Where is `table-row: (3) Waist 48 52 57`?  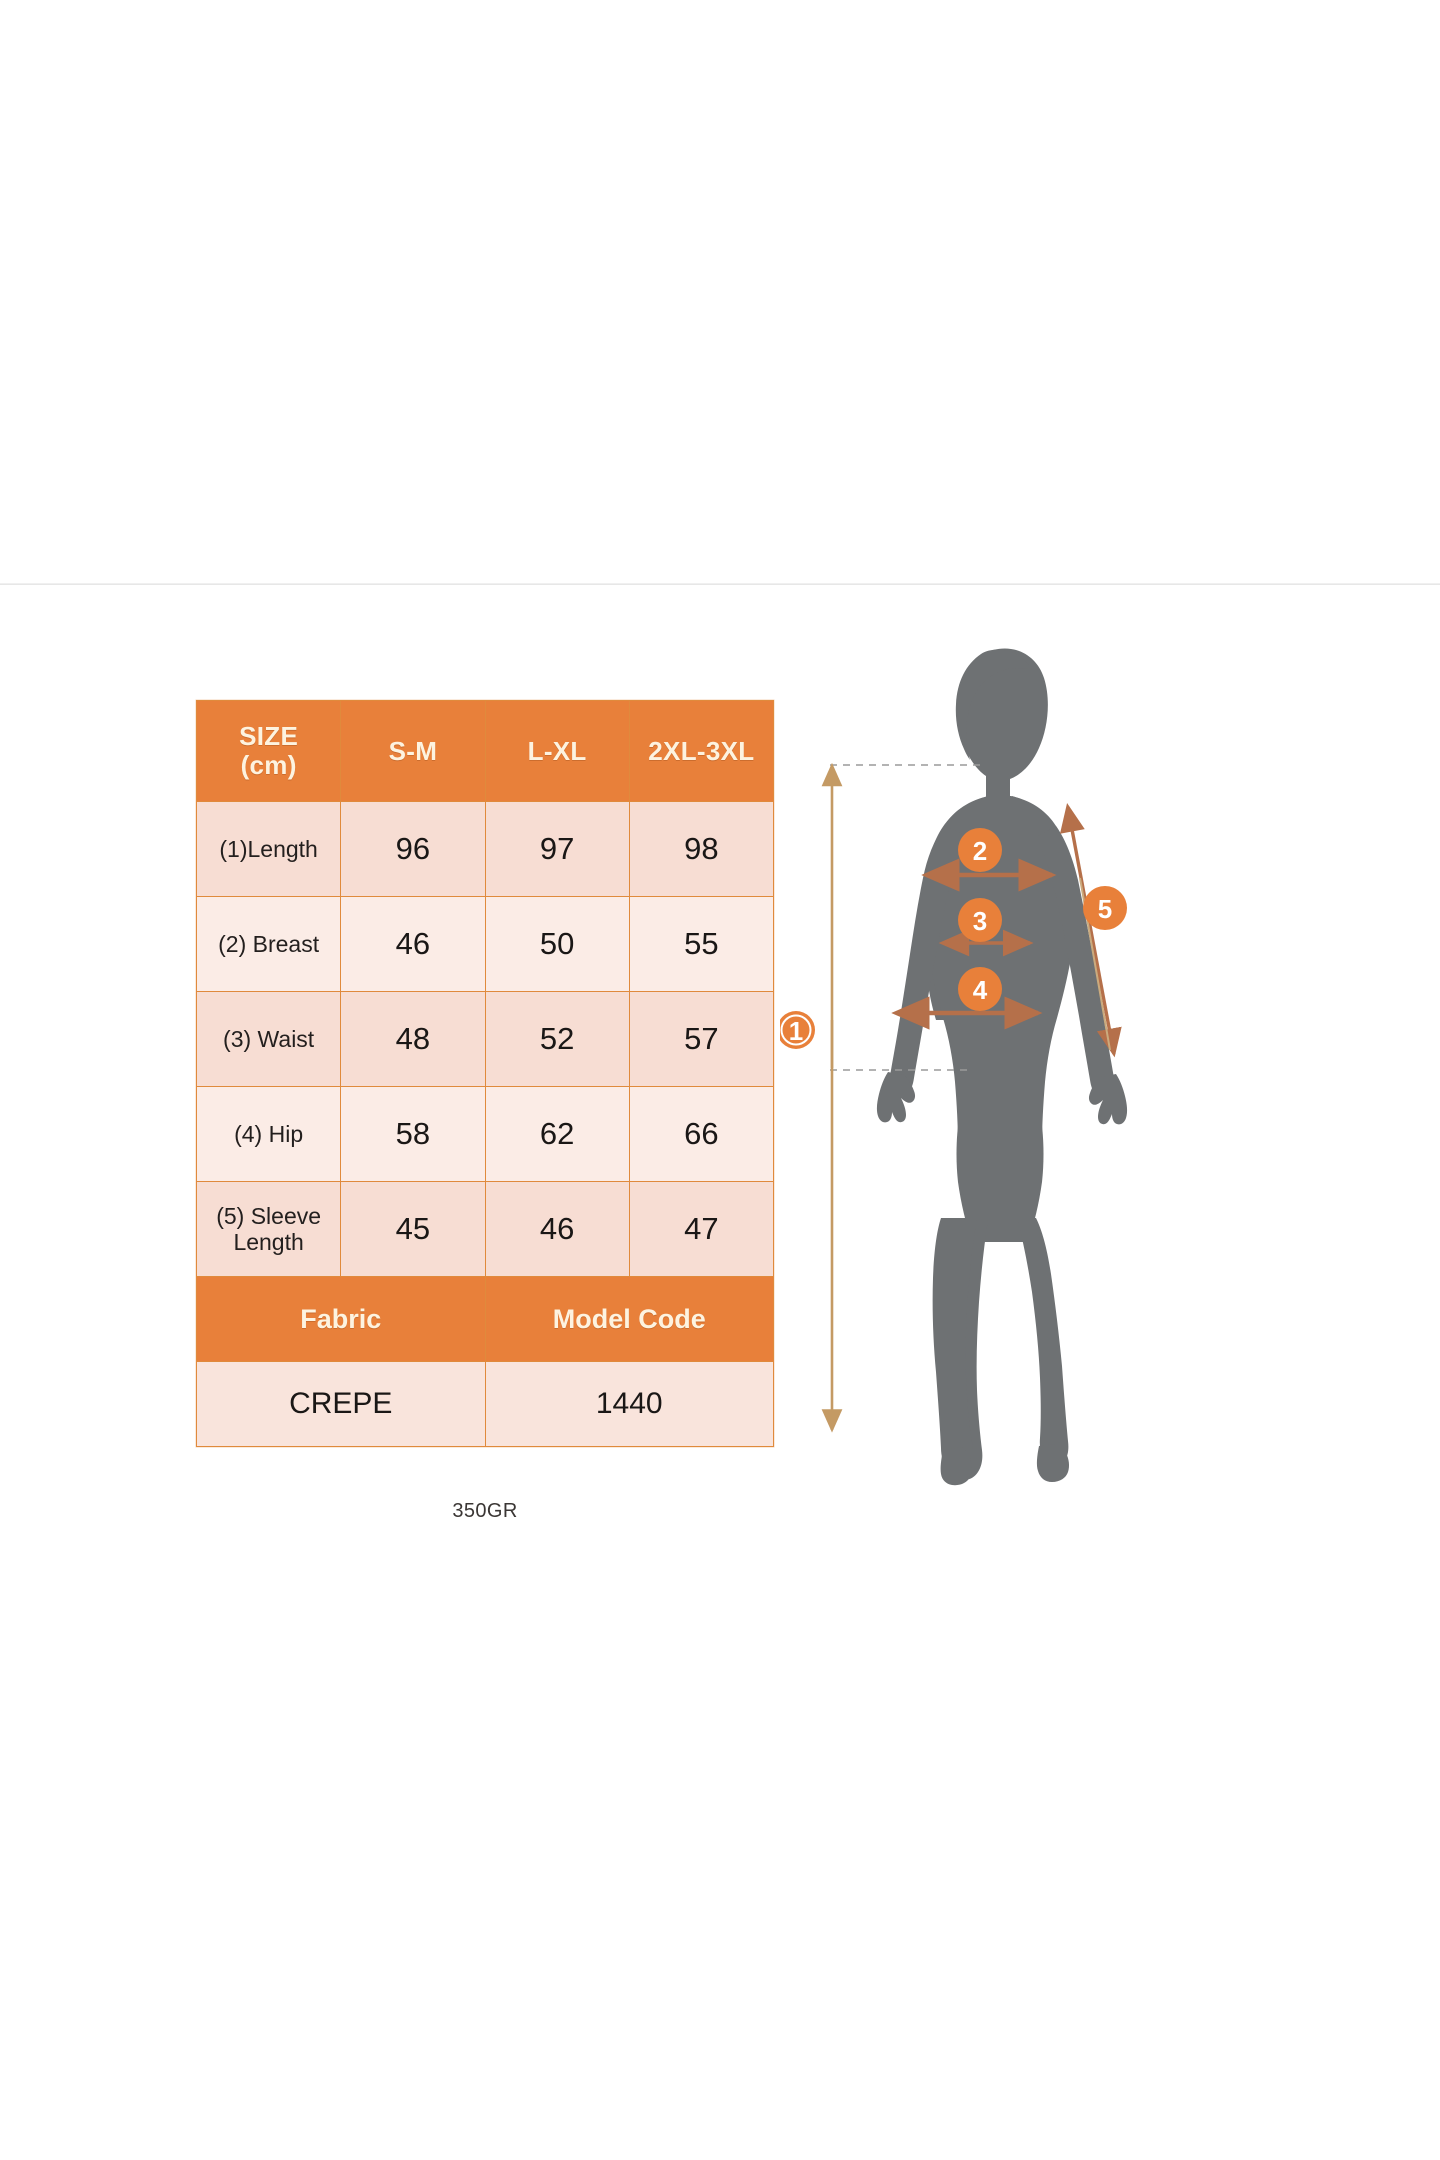
table-row: (3) Waist 48 52 57 is located at coordinates (485, 1039).